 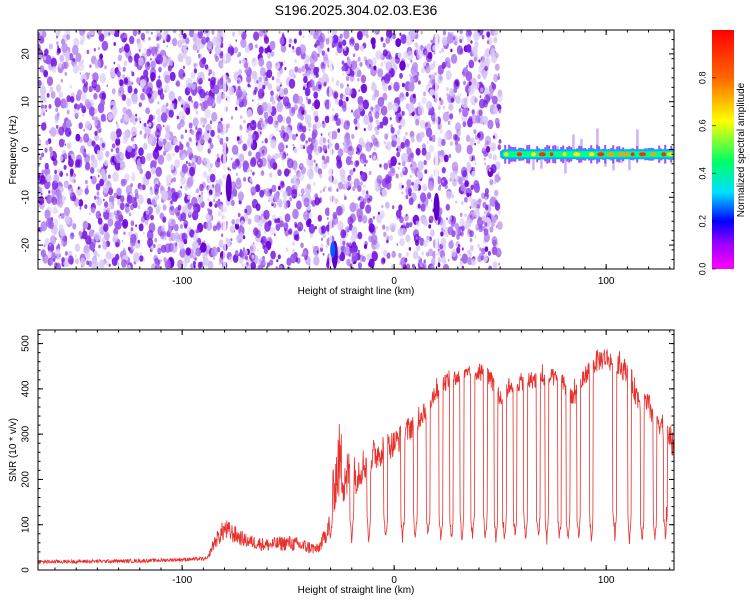 What do you see at coordinates (437, 149) in the screenshot?
I see `noise-gap-stripe` at bounding box center [437, 149].